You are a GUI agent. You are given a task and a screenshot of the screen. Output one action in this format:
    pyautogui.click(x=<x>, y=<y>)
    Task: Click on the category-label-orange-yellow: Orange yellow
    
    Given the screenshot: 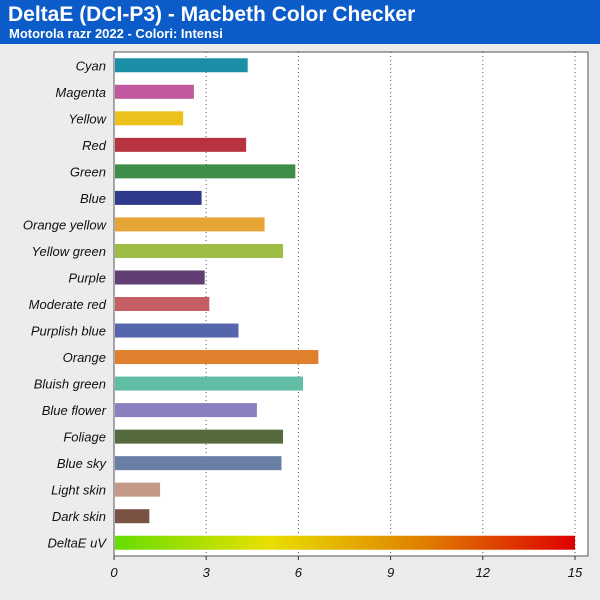 What is the action you would take?
    pyautogui.click(x=65, y=224)
    